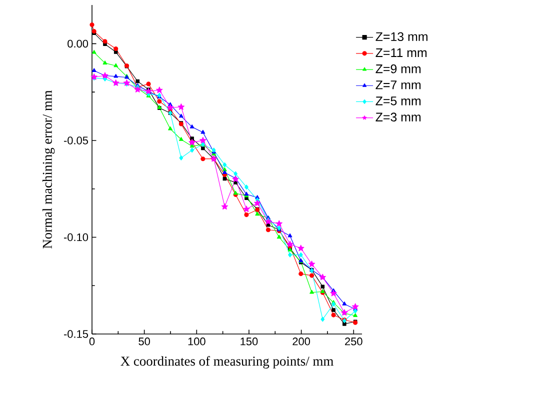  What do you see at coordinates (398, 101) in the screenshot?
I see `legend-label: Z=5 mm` at bounding box center [398, 101].